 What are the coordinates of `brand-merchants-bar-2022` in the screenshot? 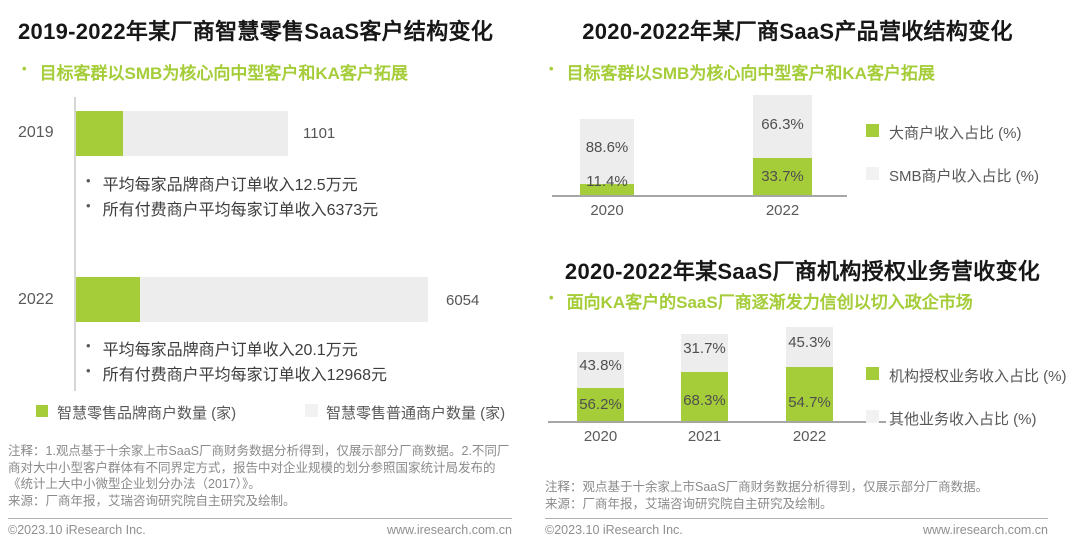 It's located at (108, 299).